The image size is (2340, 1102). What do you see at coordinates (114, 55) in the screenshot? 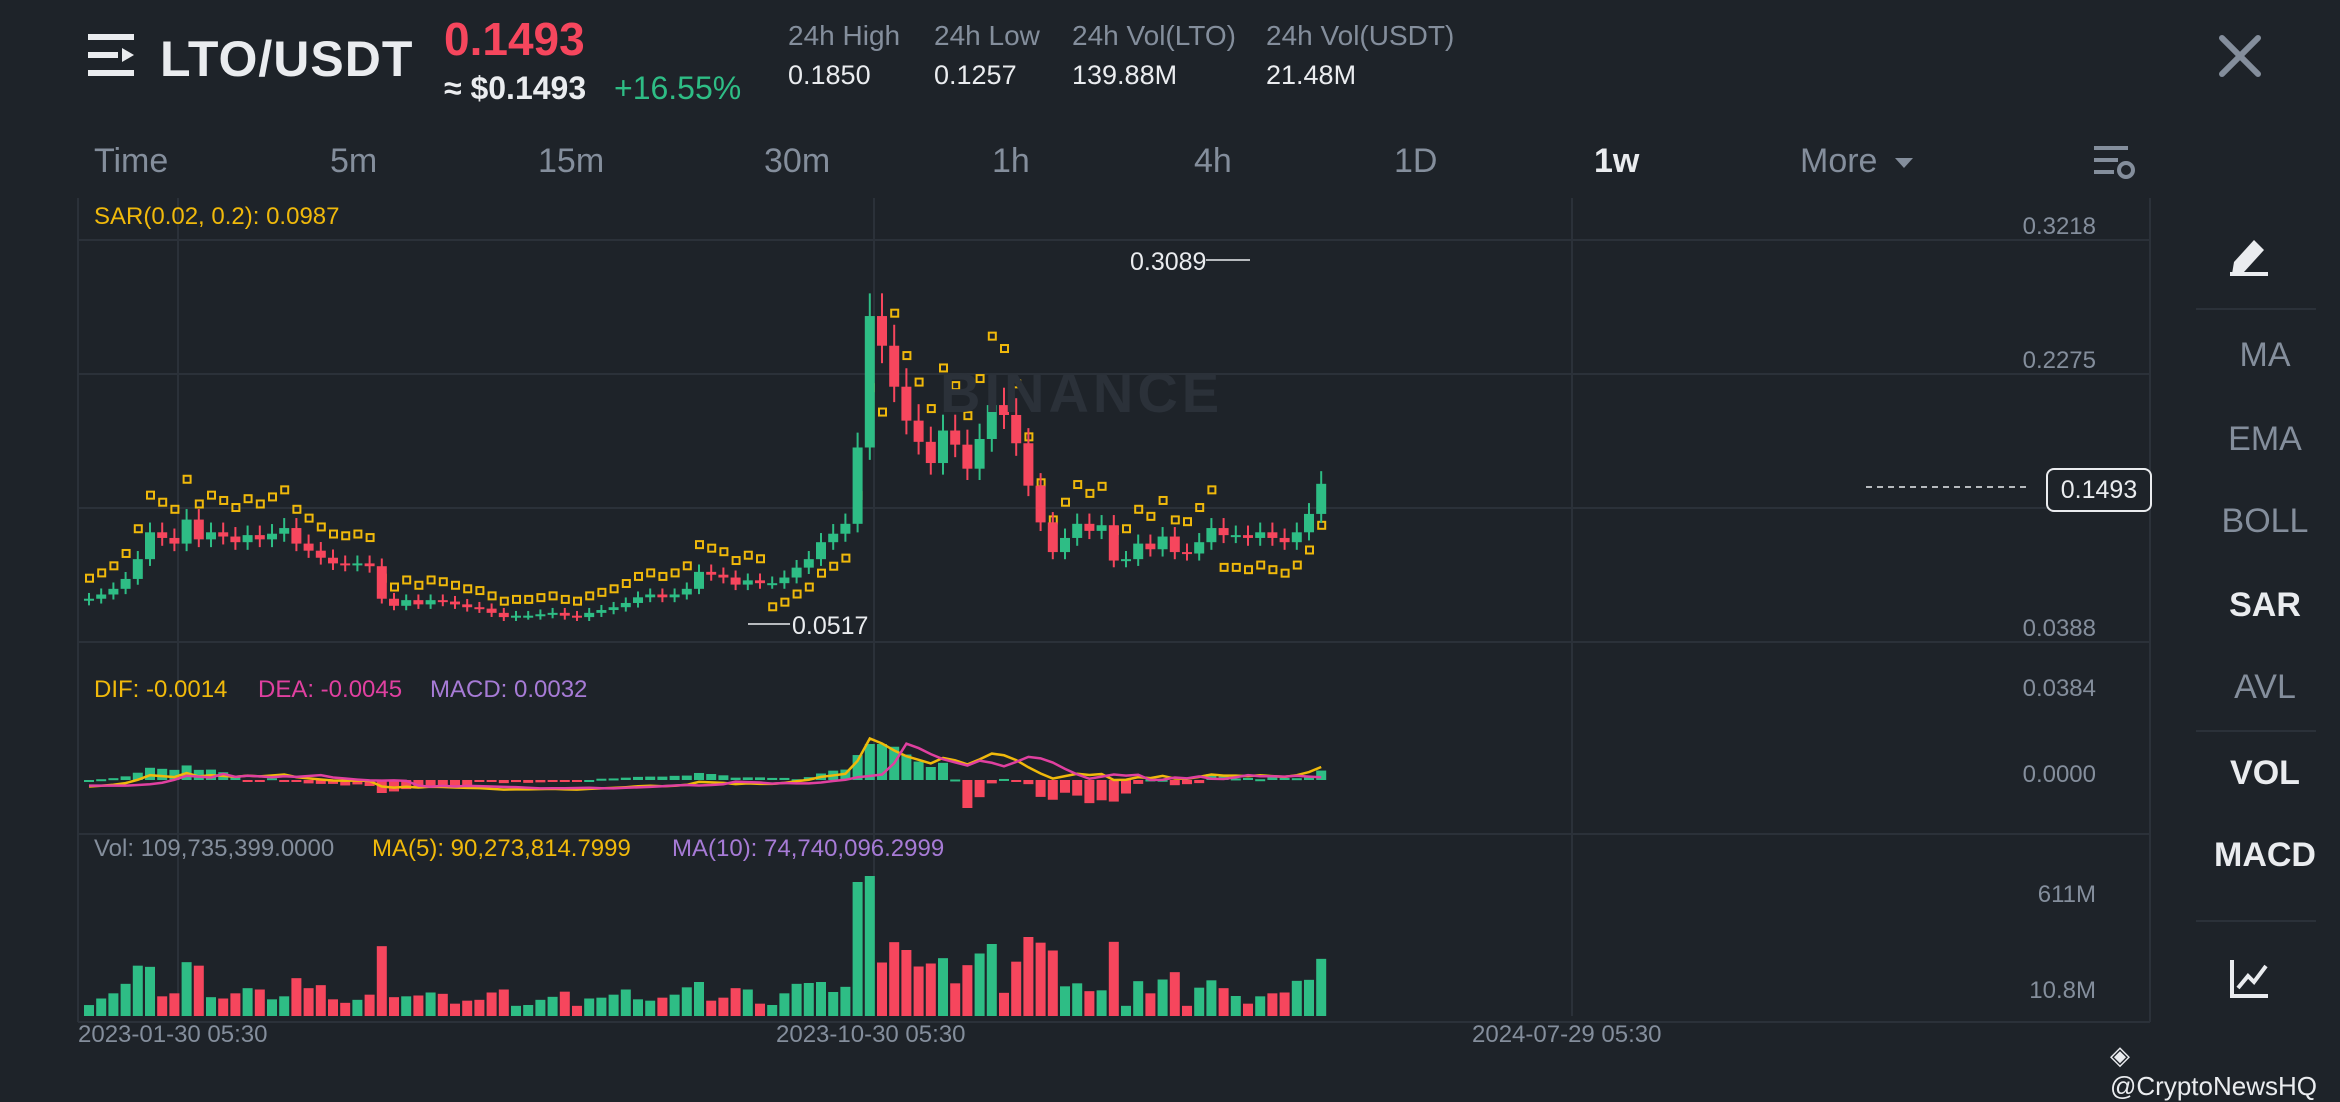
I see `menu-icon` at bounding box center [114, 55].